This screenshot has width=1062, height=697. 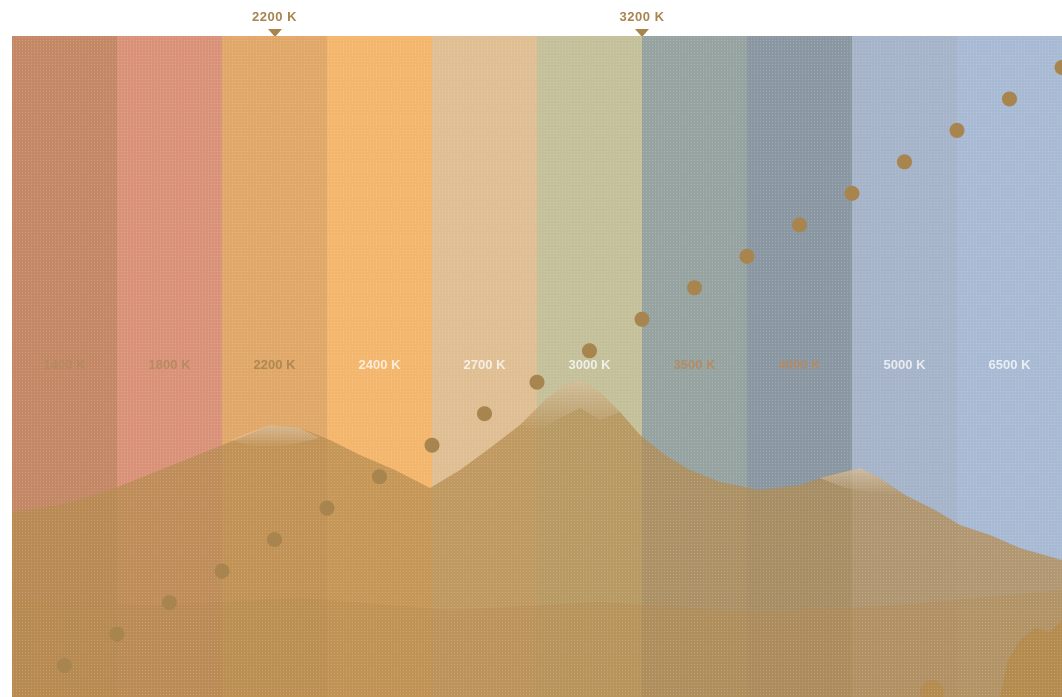 I want to click on band-label: 1400 K, so click(x=65, y=364).